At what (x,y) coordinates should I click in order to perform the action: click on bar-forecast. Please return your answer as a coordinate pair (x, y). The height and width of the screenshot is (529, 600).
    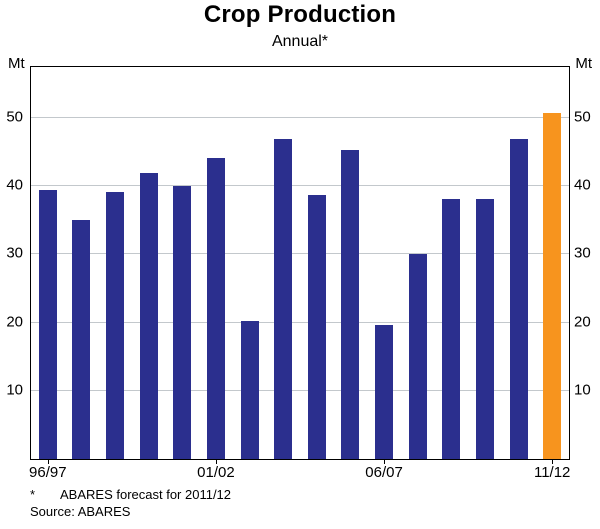
    Looking at the image, I should click on (552, 285).